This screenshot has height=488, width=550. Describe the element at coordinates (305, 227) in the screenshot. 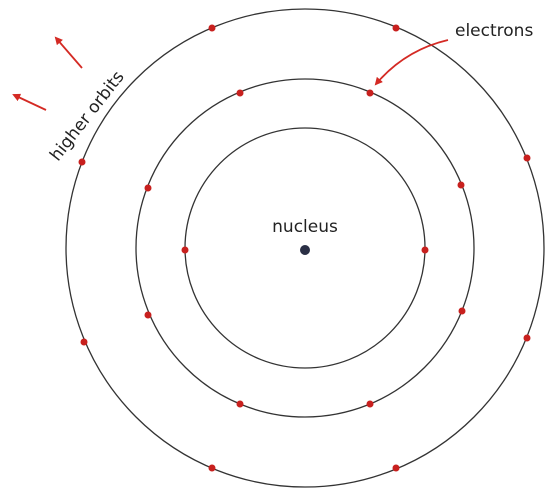

I see `nucleus-label: nucleus` at that location.